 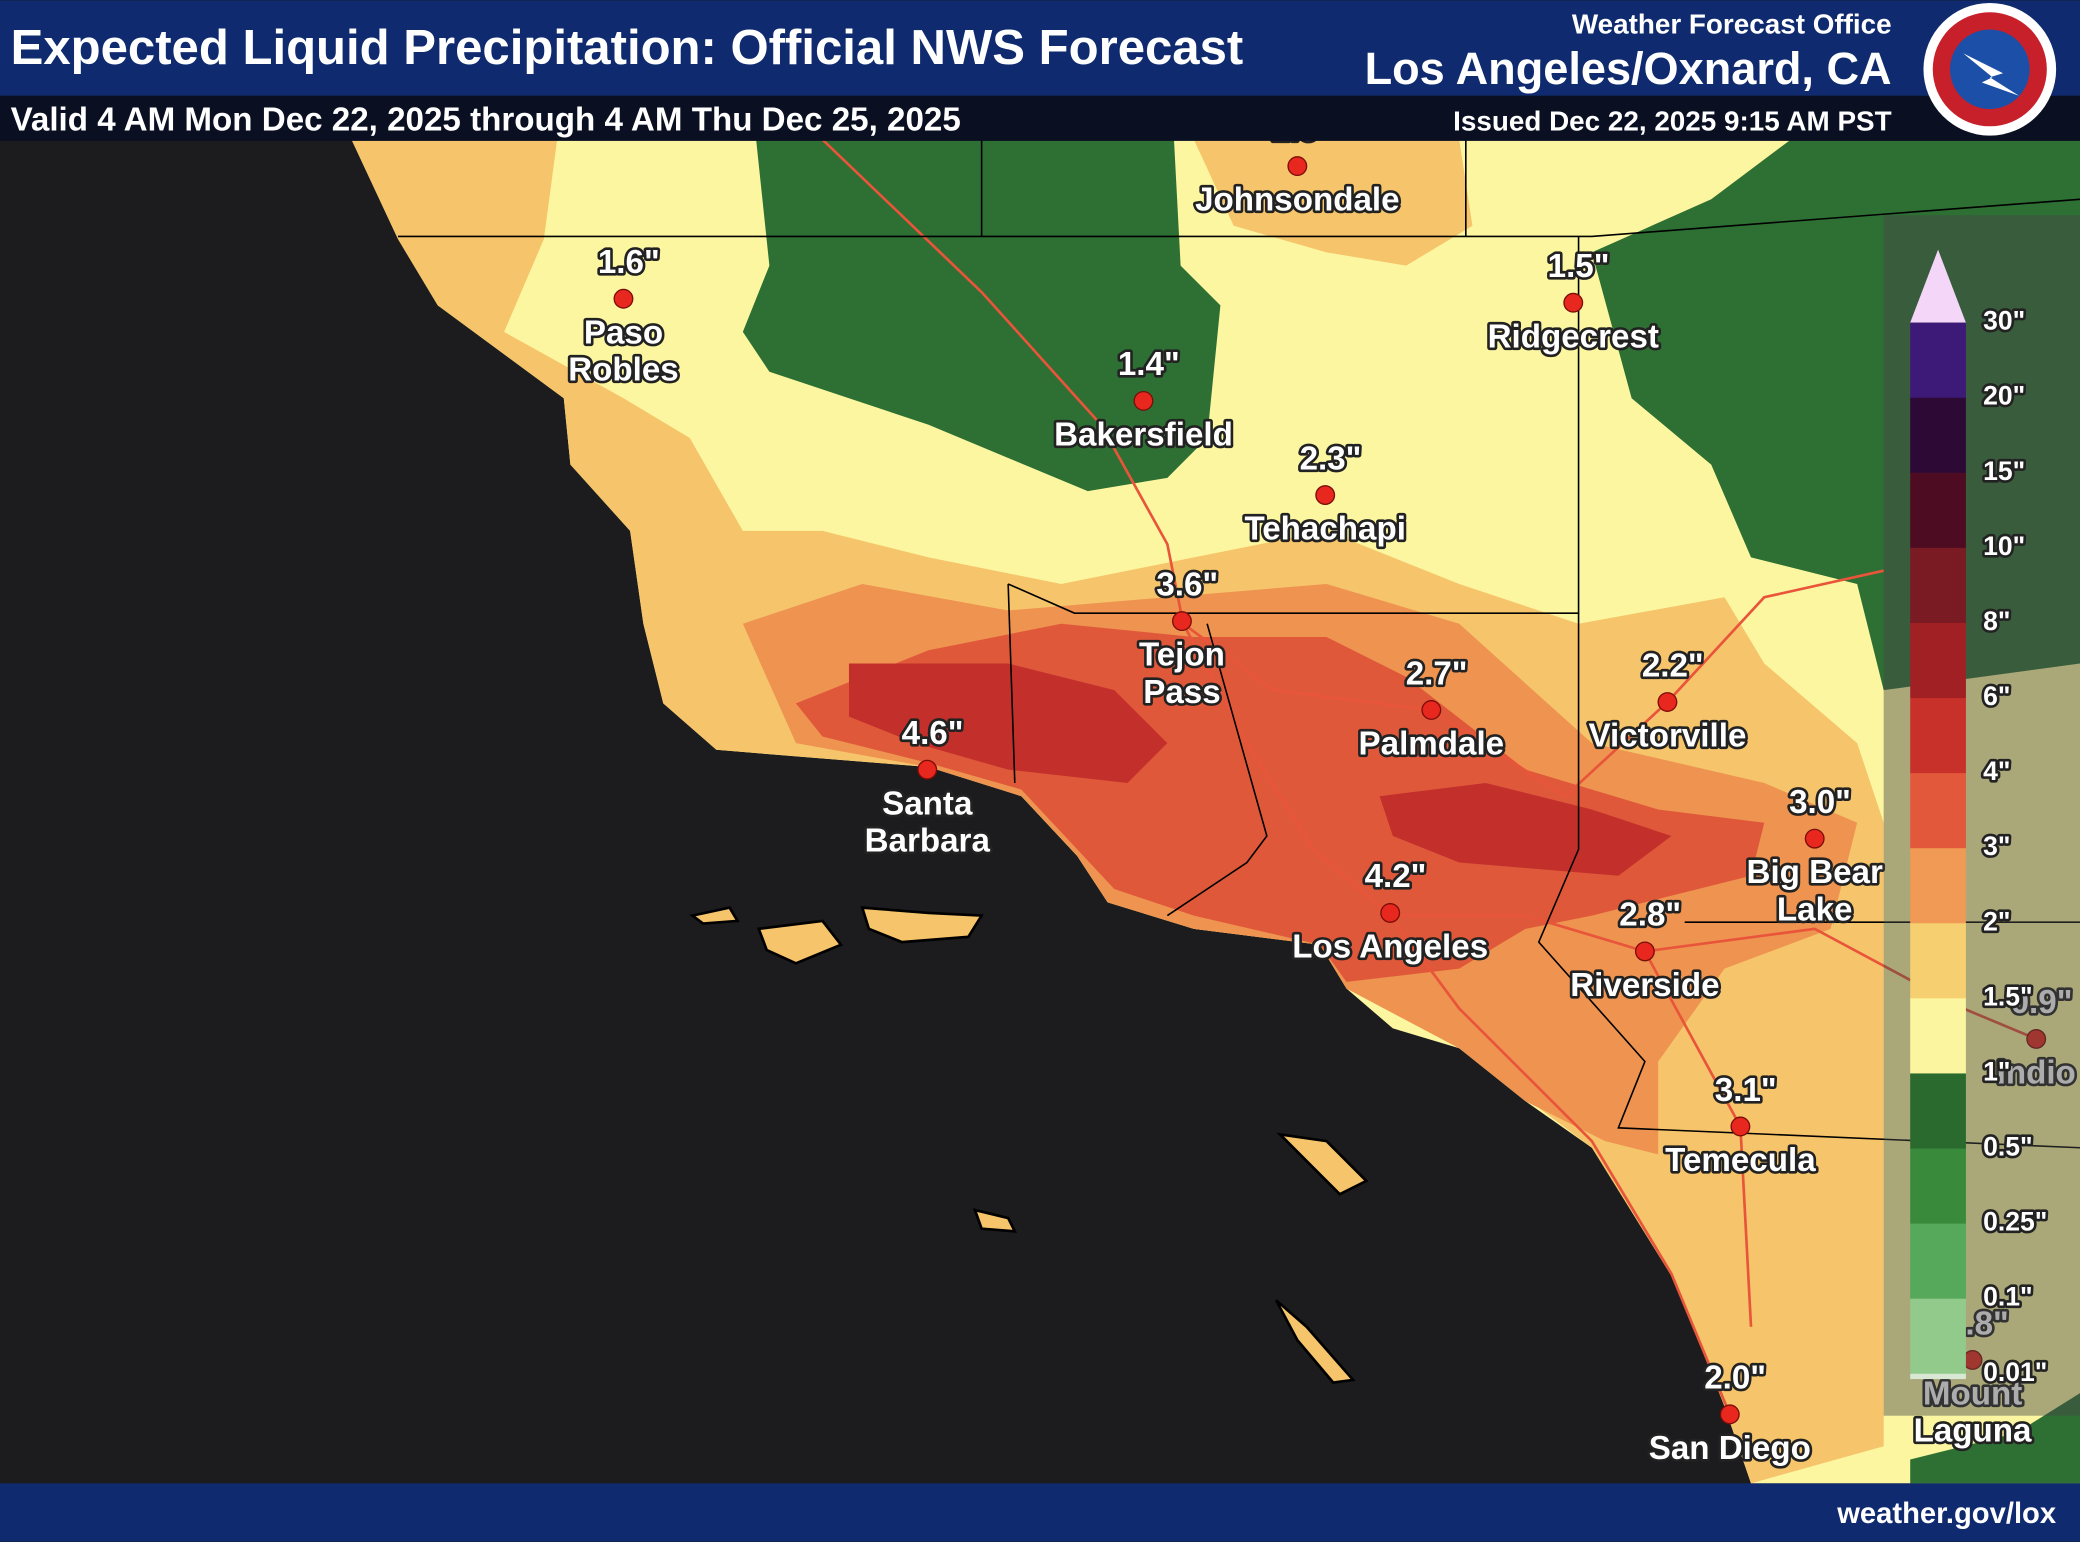 What do you see at coordinates (1732, 23) in the screenshot?
I see `office: Weather Forecast Office` at bounding box center [1732, 23].